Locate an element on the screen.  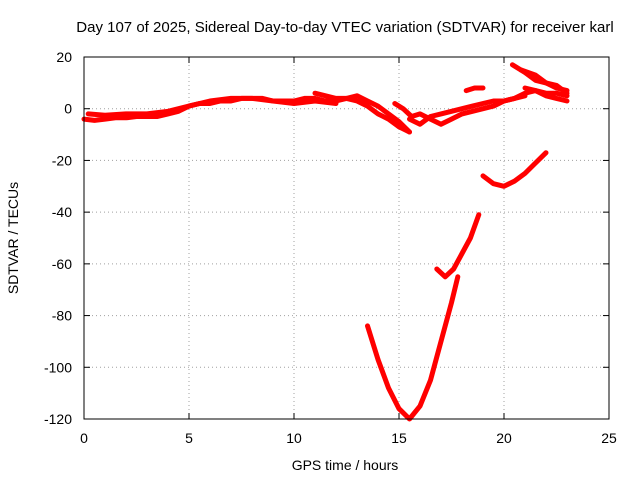
y-tick-labels: -120 -100 -80 -60 -40 -20 0 20 is located at coordinates (58, 238).